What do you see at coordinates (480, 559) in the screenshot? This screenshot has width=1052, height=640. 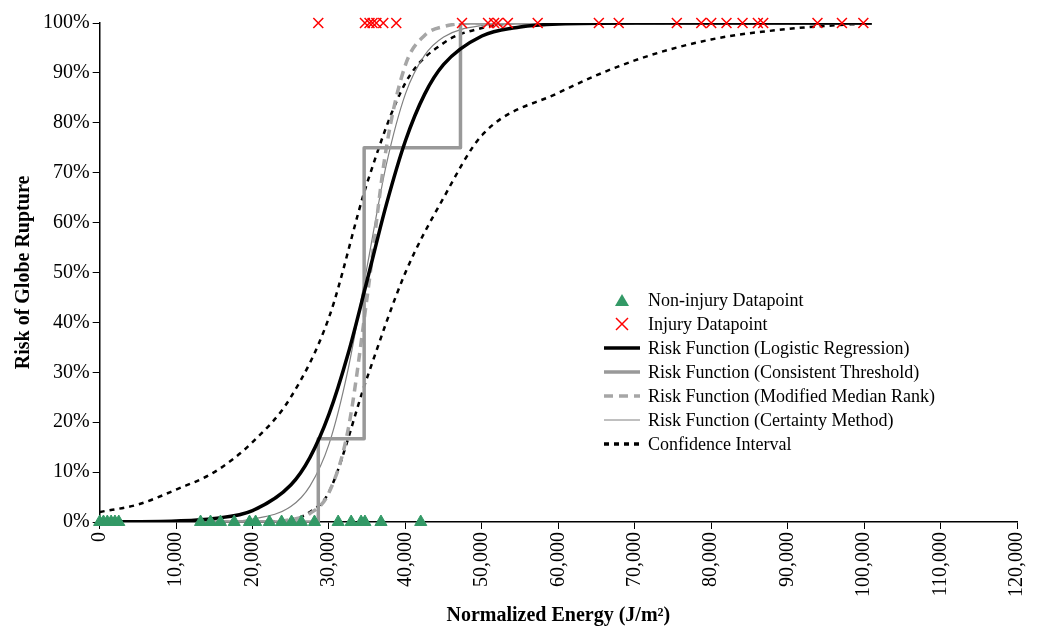 I see `x-tick-label: 50,000` at bounding box center [480, 559].